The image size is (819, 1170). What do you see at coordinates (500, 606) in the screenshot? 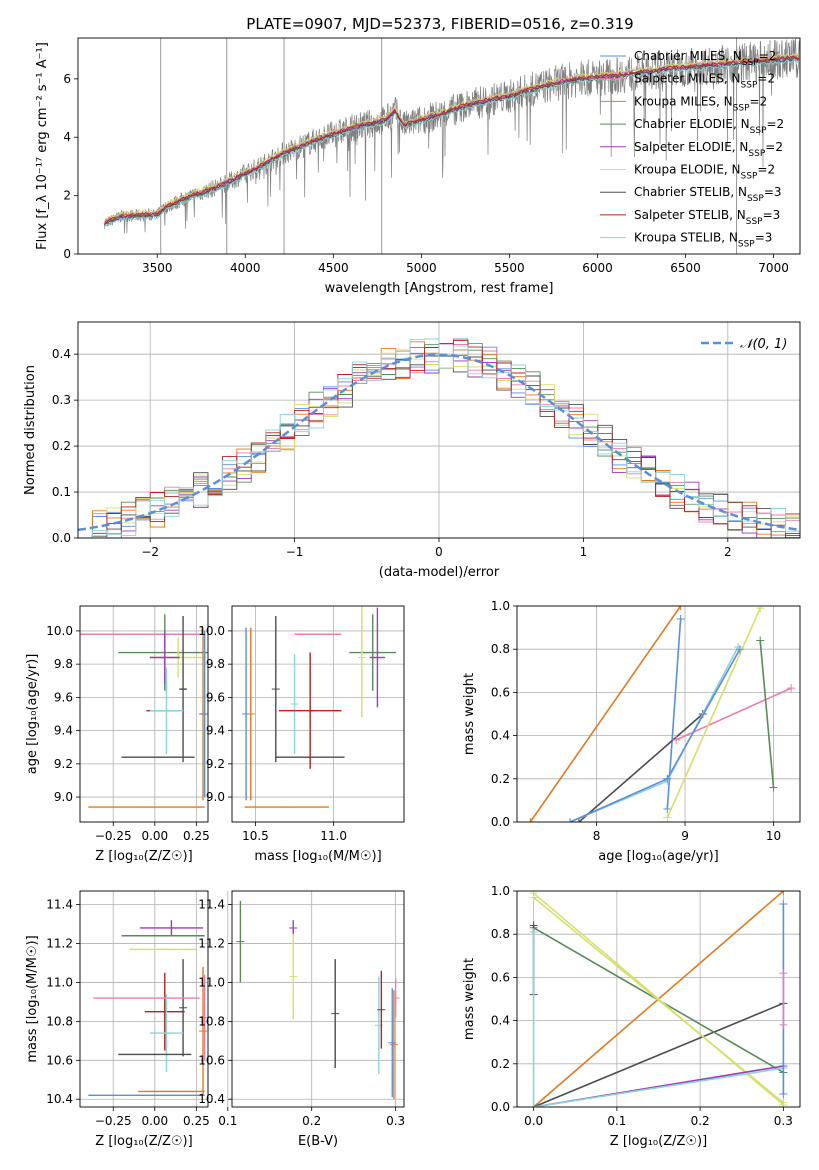
I see `y-tick-label: 1.0` at bounding box center [500, 606].